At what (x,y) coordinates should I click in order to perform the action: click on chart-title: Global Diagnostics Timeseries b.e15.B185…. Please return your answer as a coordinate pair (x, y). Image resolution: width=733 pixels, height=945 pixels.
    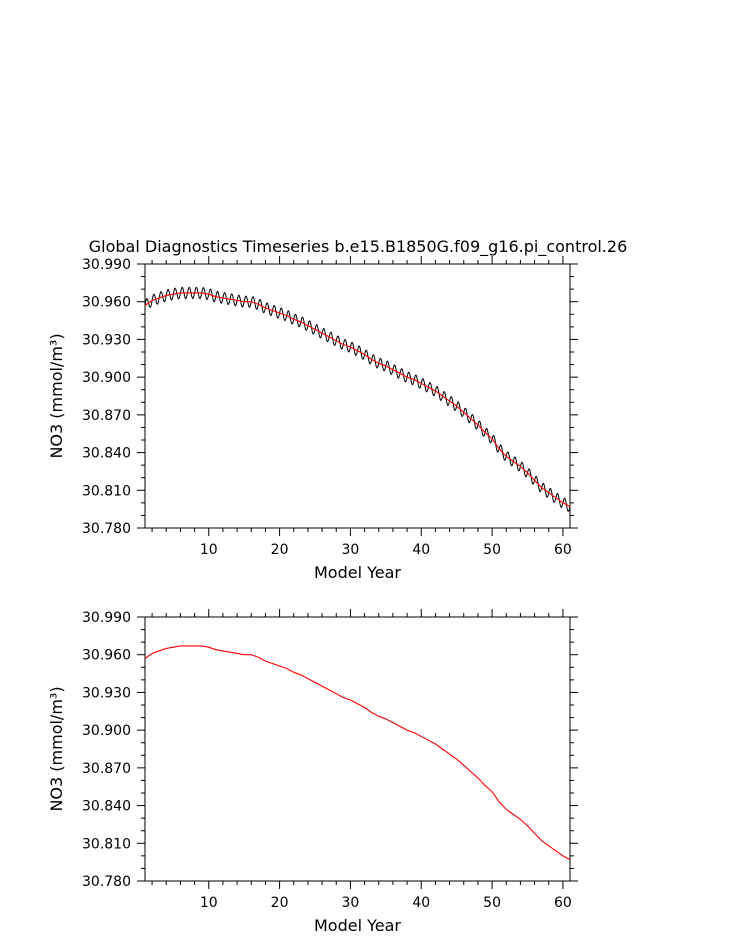
    Looking at the image, I should click on (358, 247).